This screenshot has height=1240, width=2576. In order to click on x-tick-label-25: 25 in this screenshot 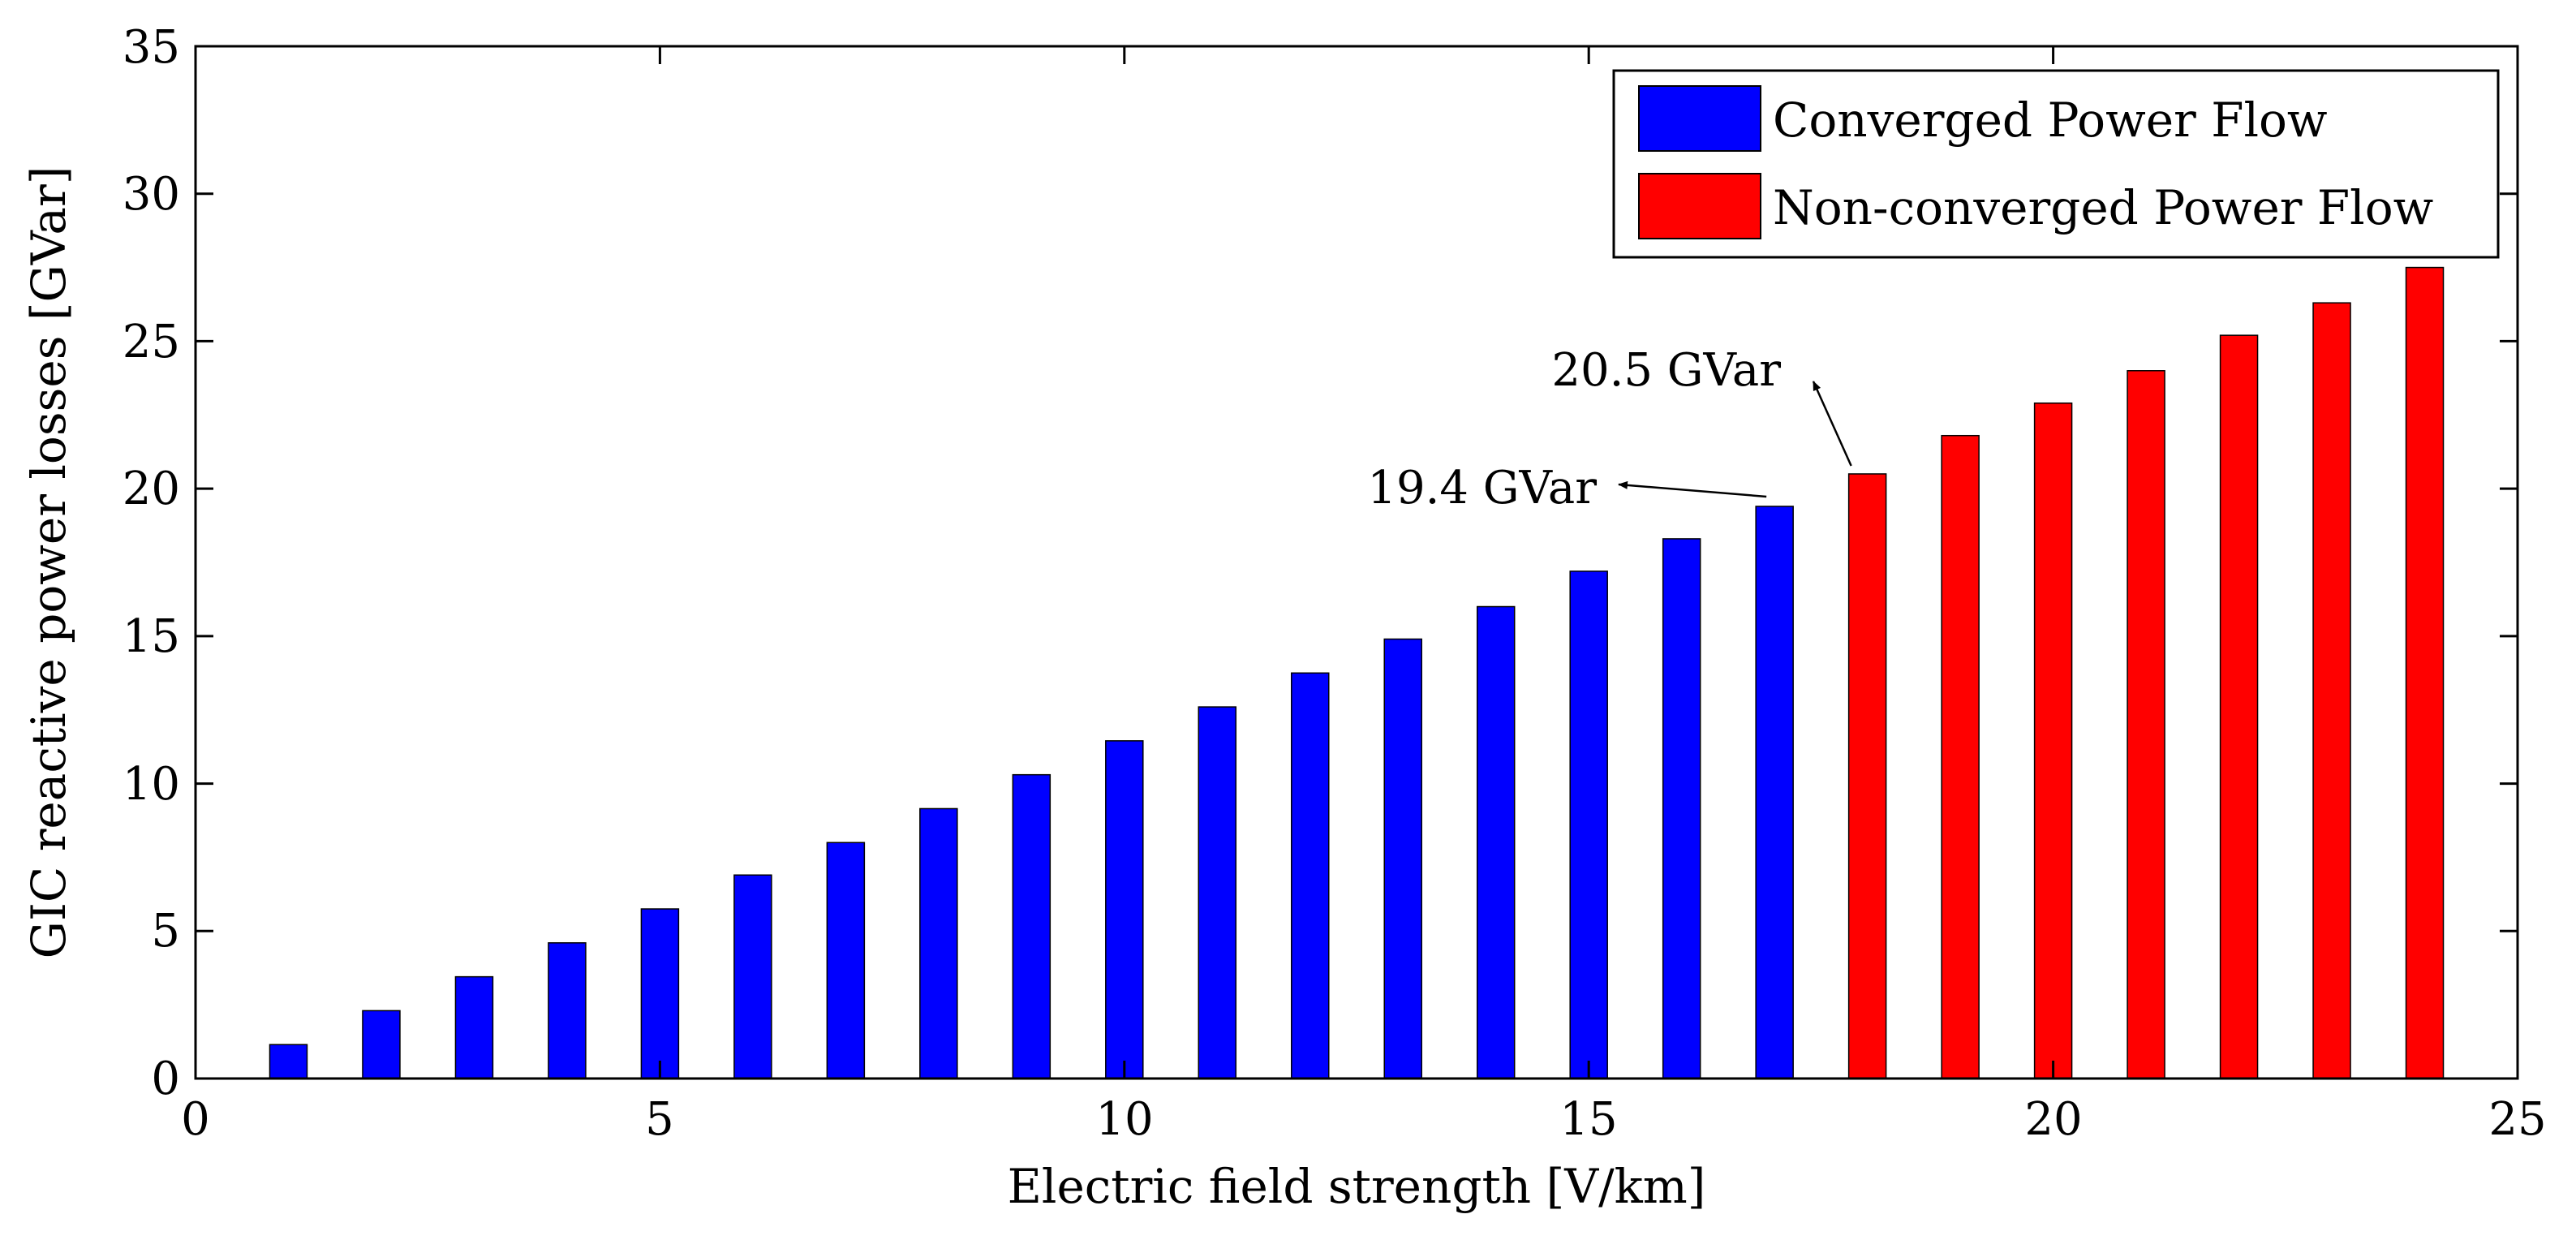, I will do `click(2517, 1119)`.